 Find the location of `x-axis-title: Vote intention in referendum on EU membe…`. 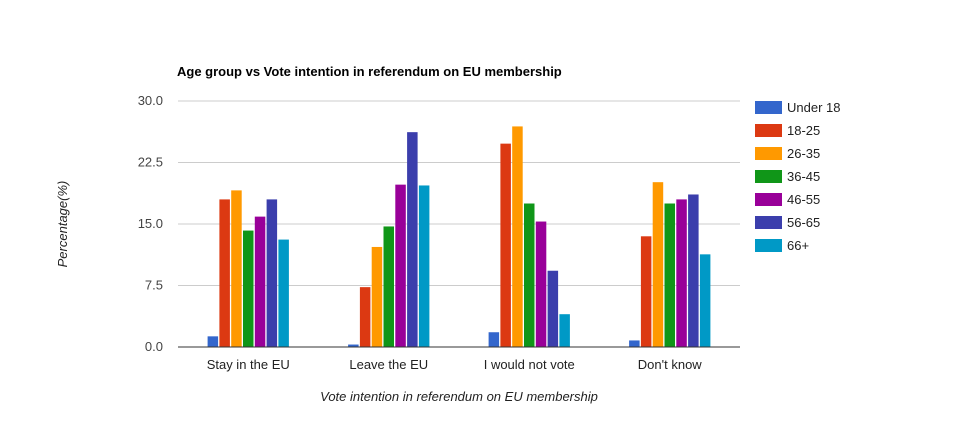

x-axis-title: Vote intention in referendum on EU membe… is located at coordinates (459, 396).